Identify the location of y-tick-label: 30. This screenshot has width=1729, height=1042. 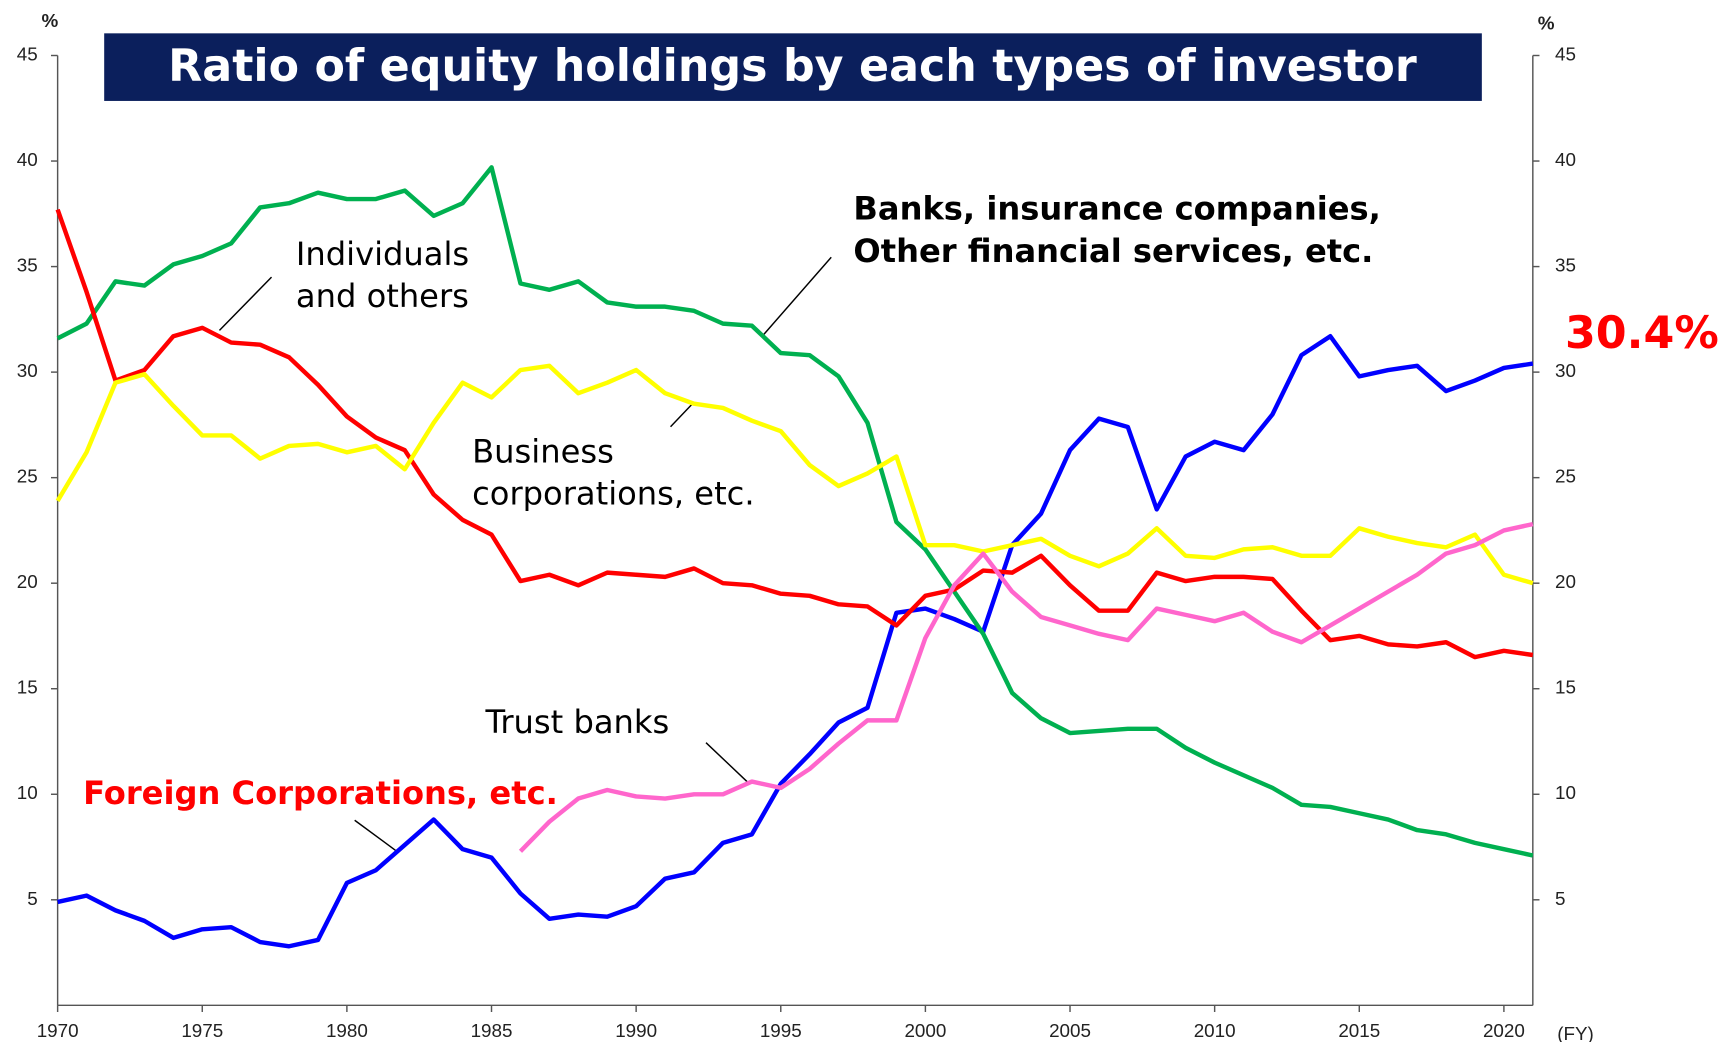
(27, 370).